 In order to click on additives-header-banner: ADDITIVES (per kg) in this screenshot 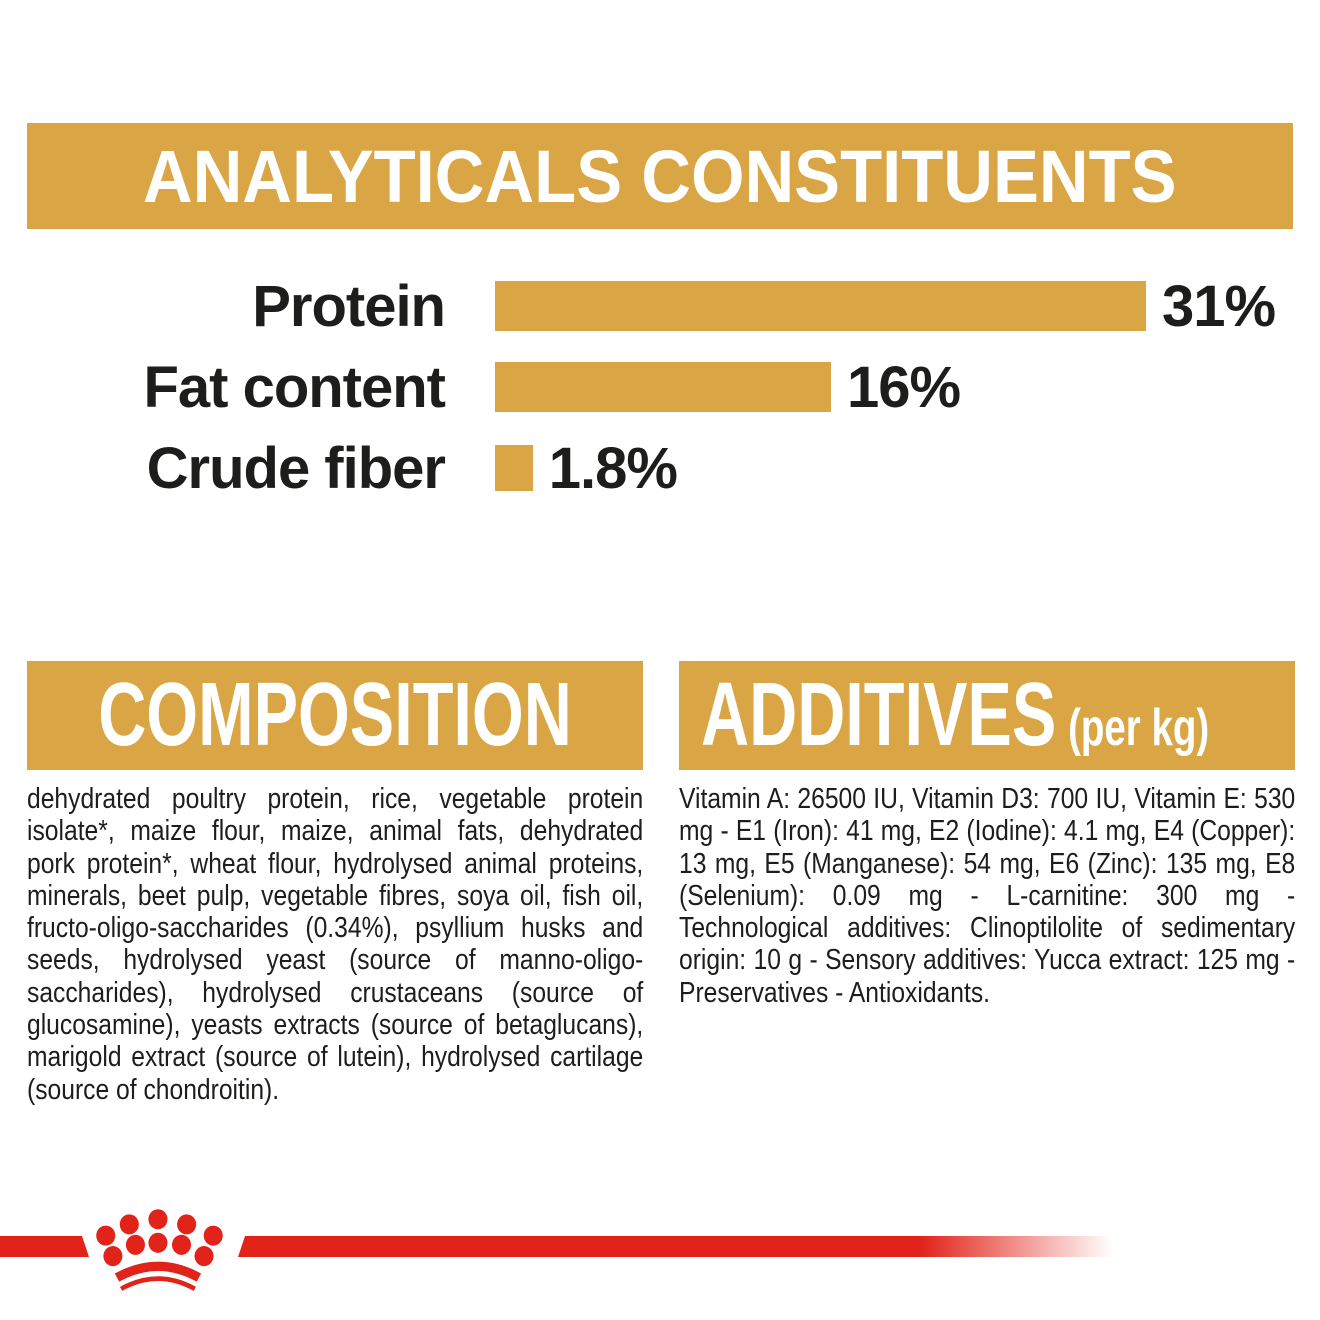, I will do `click(987, 715)`.